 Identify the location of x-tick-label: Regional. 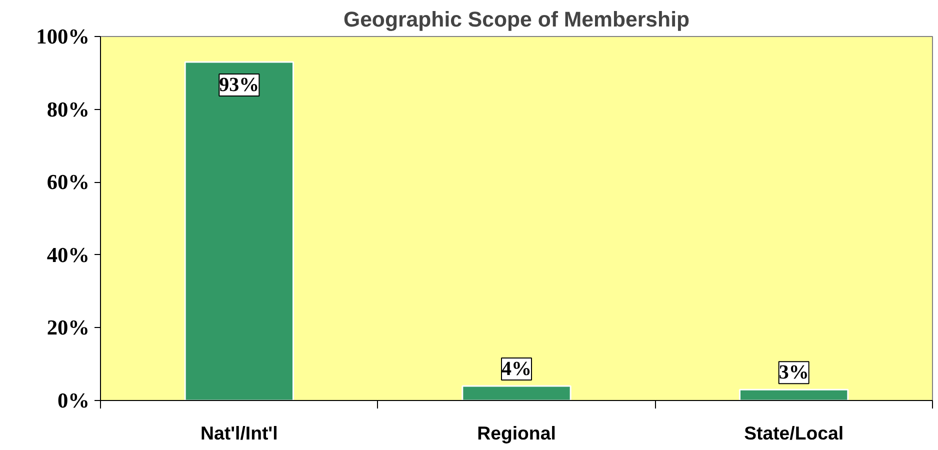
(516, 433).